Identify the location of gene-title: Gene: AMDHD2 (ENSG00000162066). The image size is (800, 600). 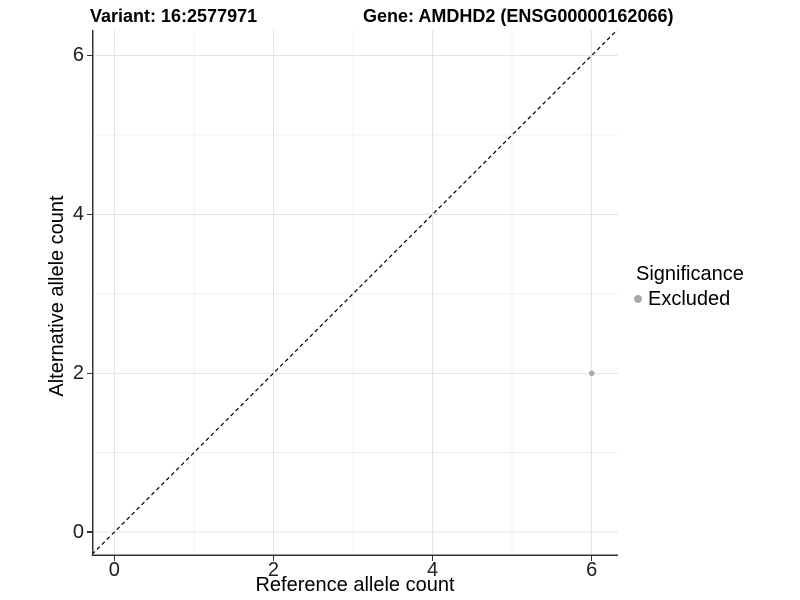
(518, 16).